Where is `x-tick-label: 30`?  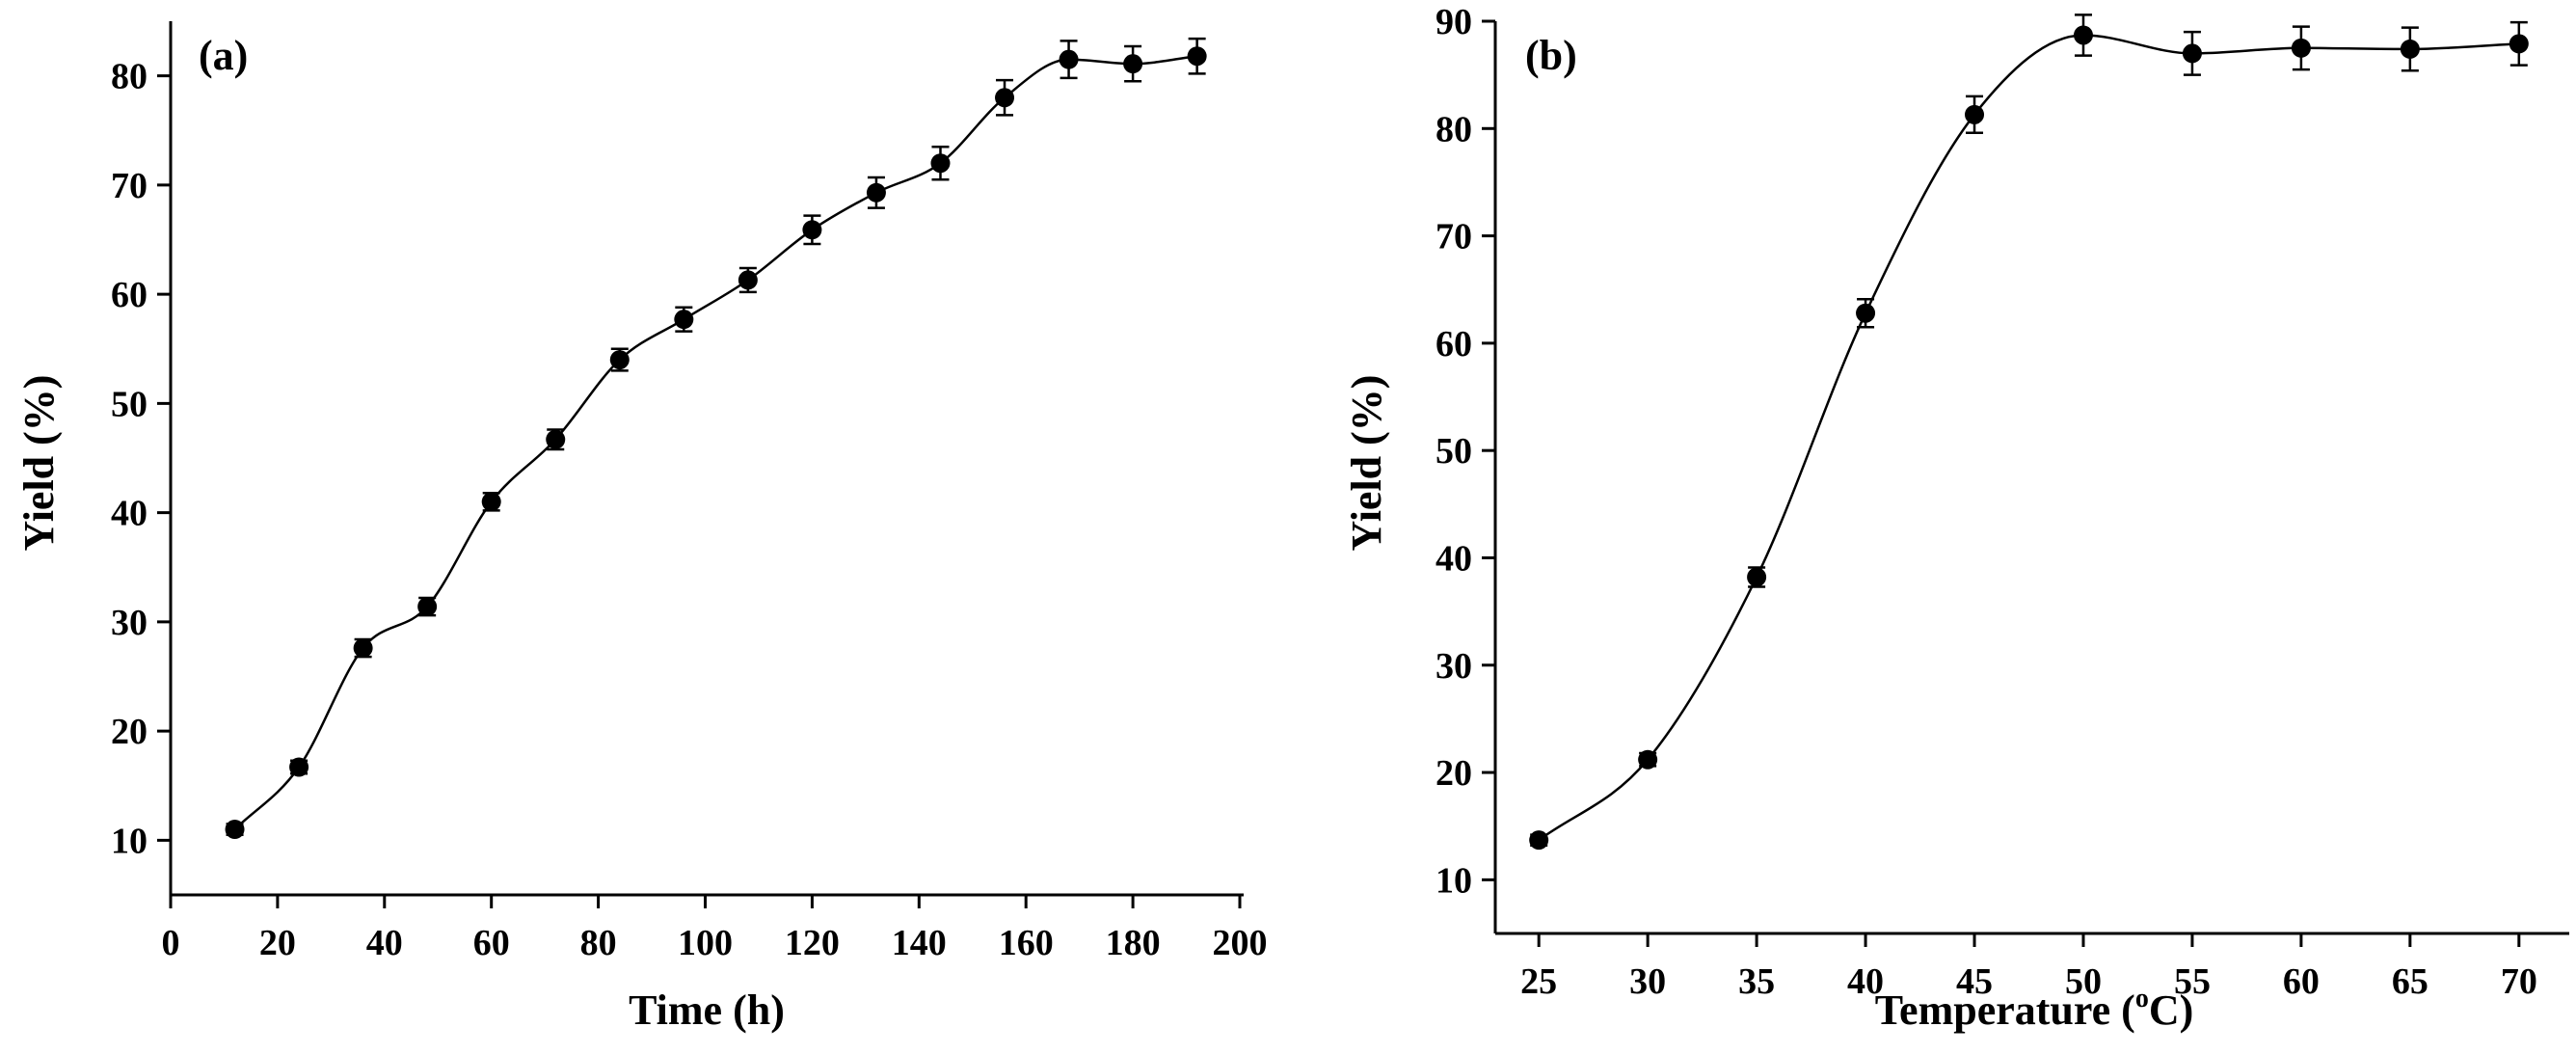 x-tick-label: 30 is located at coordinates (1648, 981).